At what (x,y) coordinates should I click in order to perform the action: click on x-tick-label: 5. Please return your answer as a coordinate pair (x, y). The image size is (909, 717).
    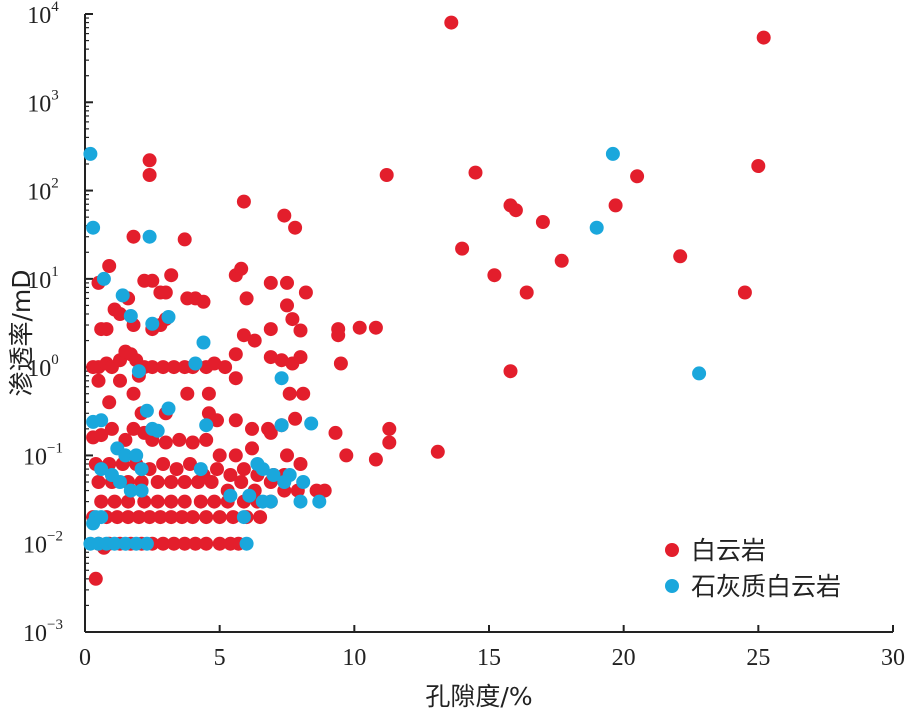
    Looking at the image, I should click on (220, 658).